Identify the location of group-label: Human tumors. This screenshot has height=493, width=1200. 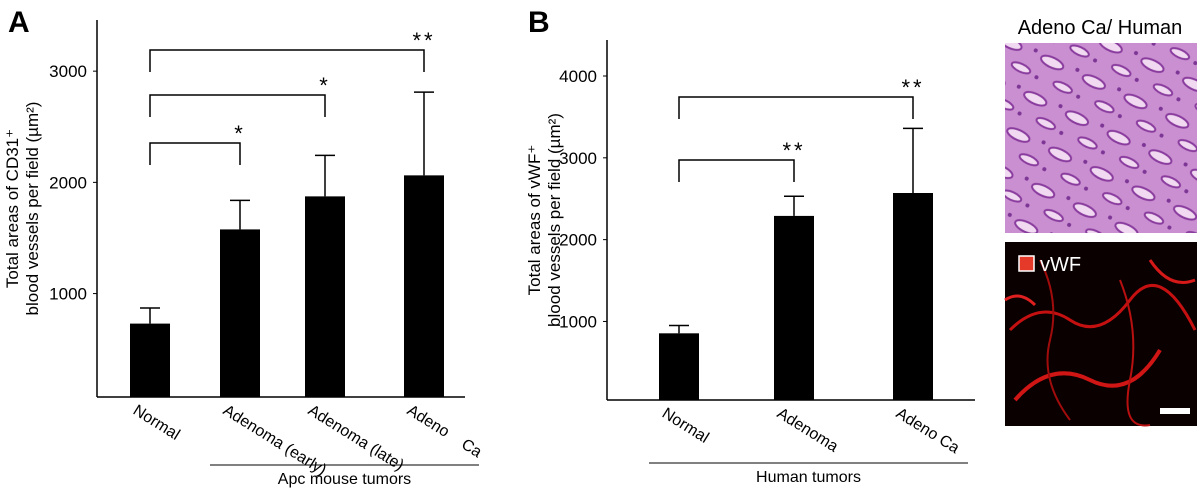
(808, 477).